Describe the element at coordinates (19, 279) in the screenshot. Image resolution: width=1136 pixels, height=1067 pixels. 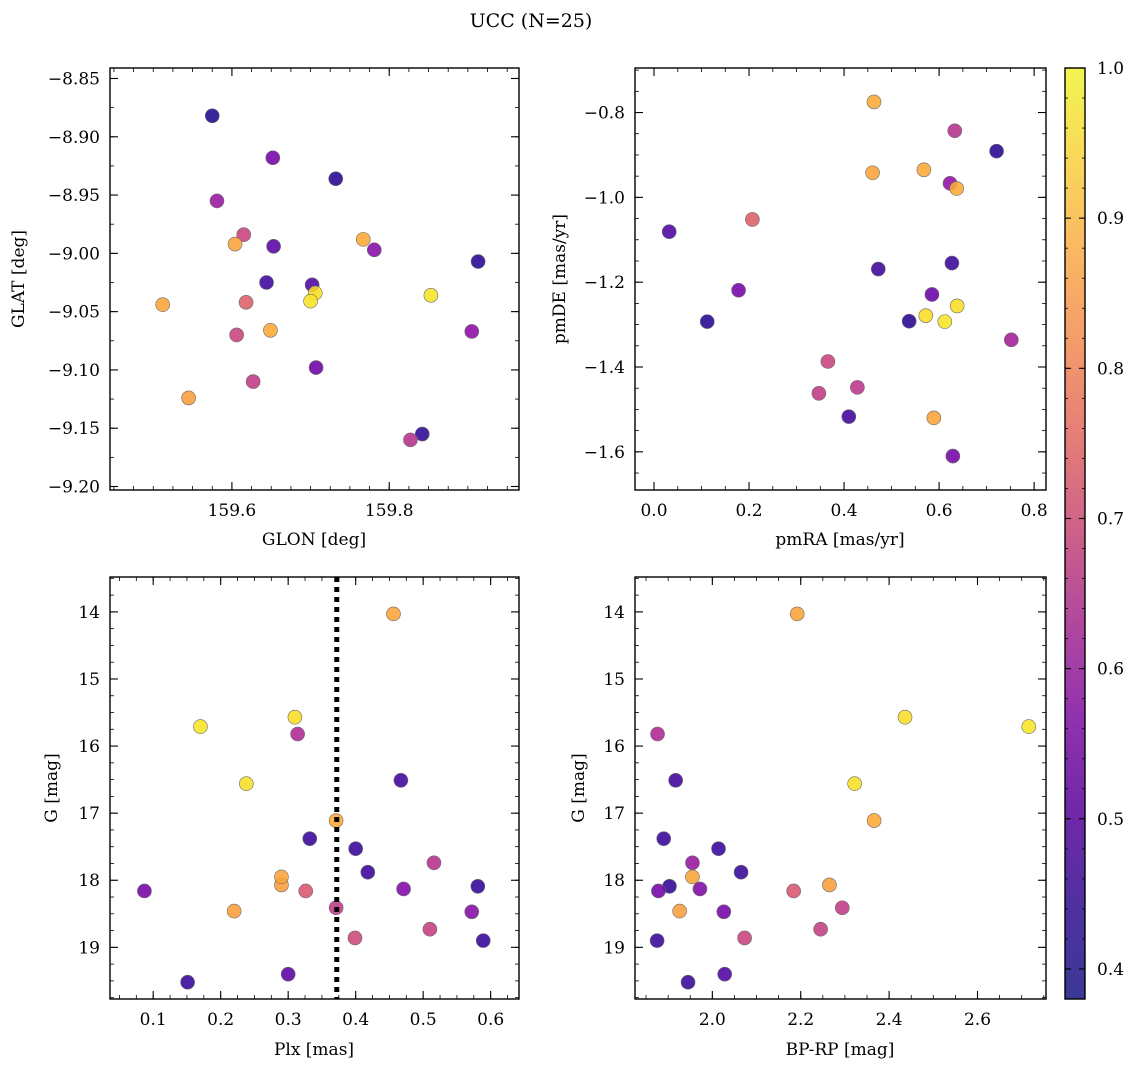
I see `panel-0-ylabel: GLAT [deg]` at that location.